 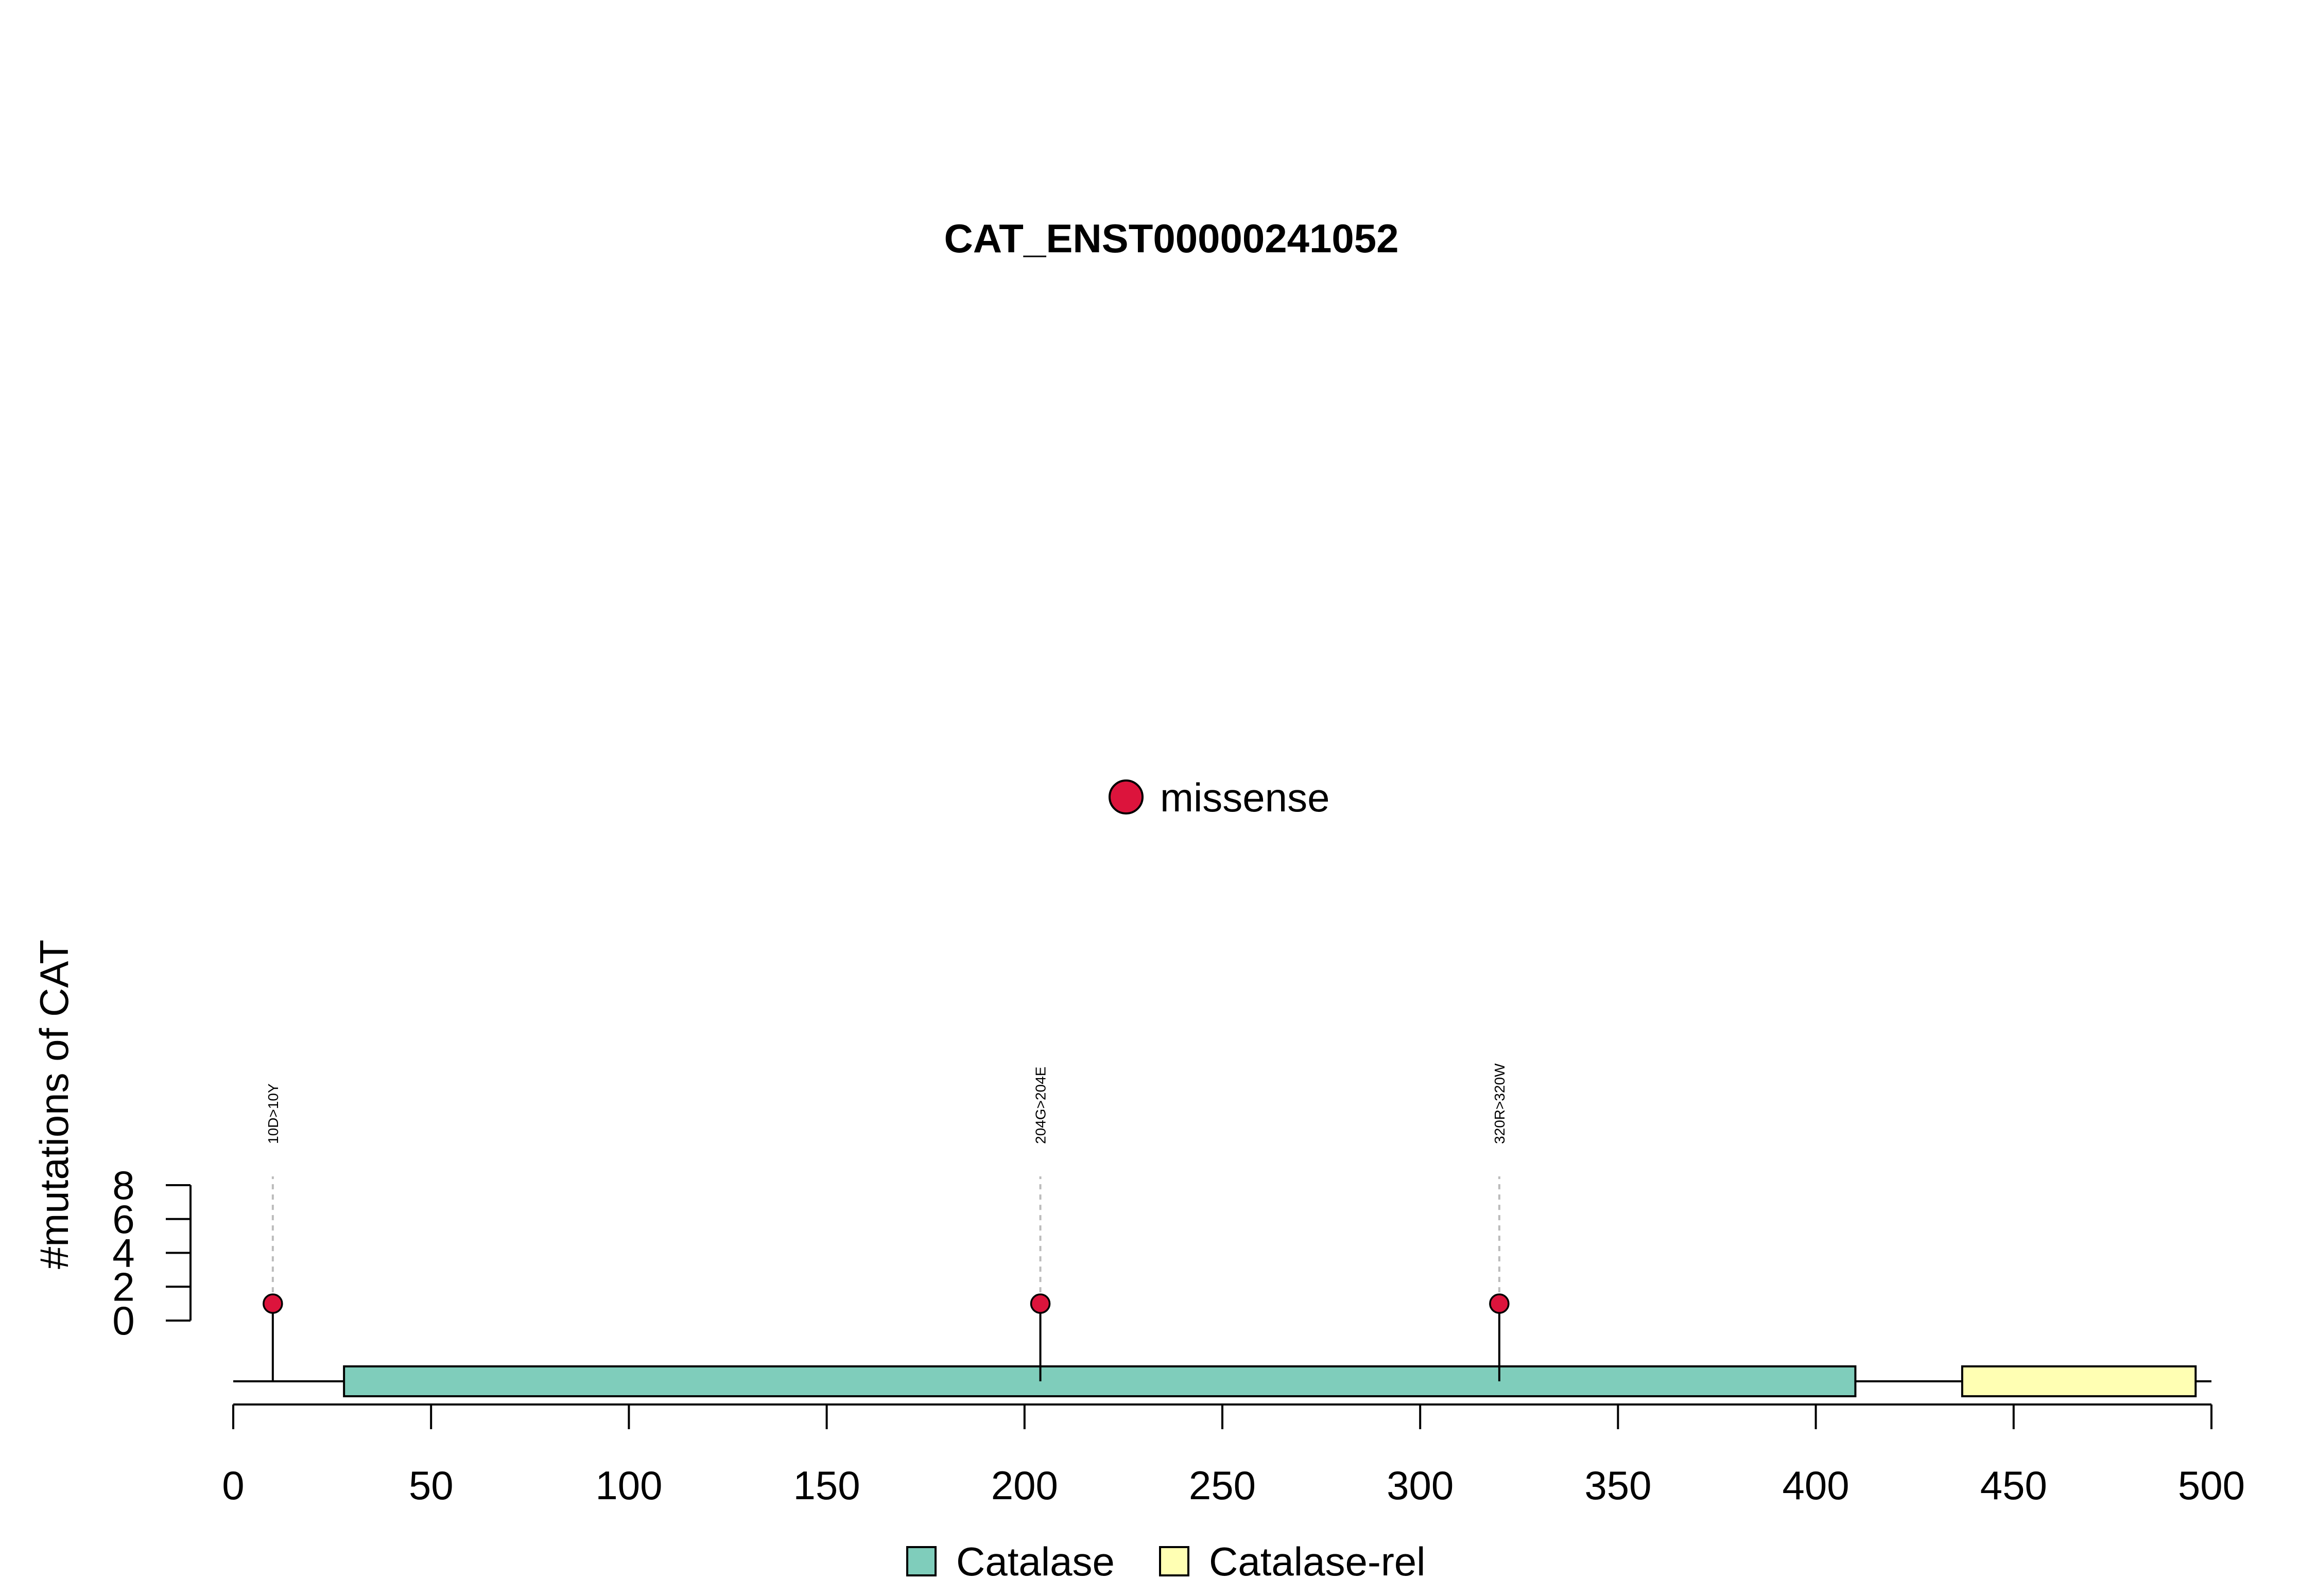 What do you see at coordinates (826, 1486) in the screenshot?
I see `x-tick-label: 150` at bounding box center [826, 1486].